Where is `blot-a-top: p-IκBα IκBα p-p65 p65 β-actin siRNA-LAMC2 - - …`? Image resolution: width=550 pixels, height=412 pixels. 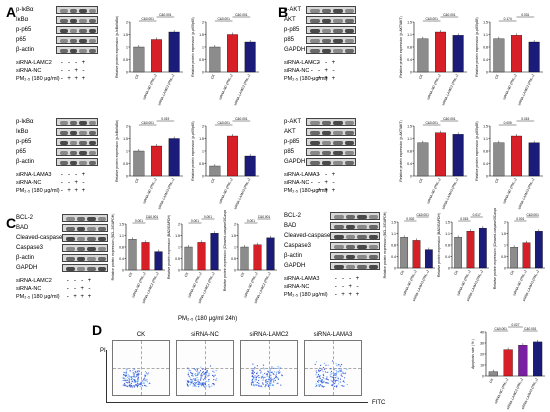
blot-a-top: p-IκBα IκBα p-p65 p65 β-actin siRNA-LAMC2 - - … is located at coordinates (63, 56).